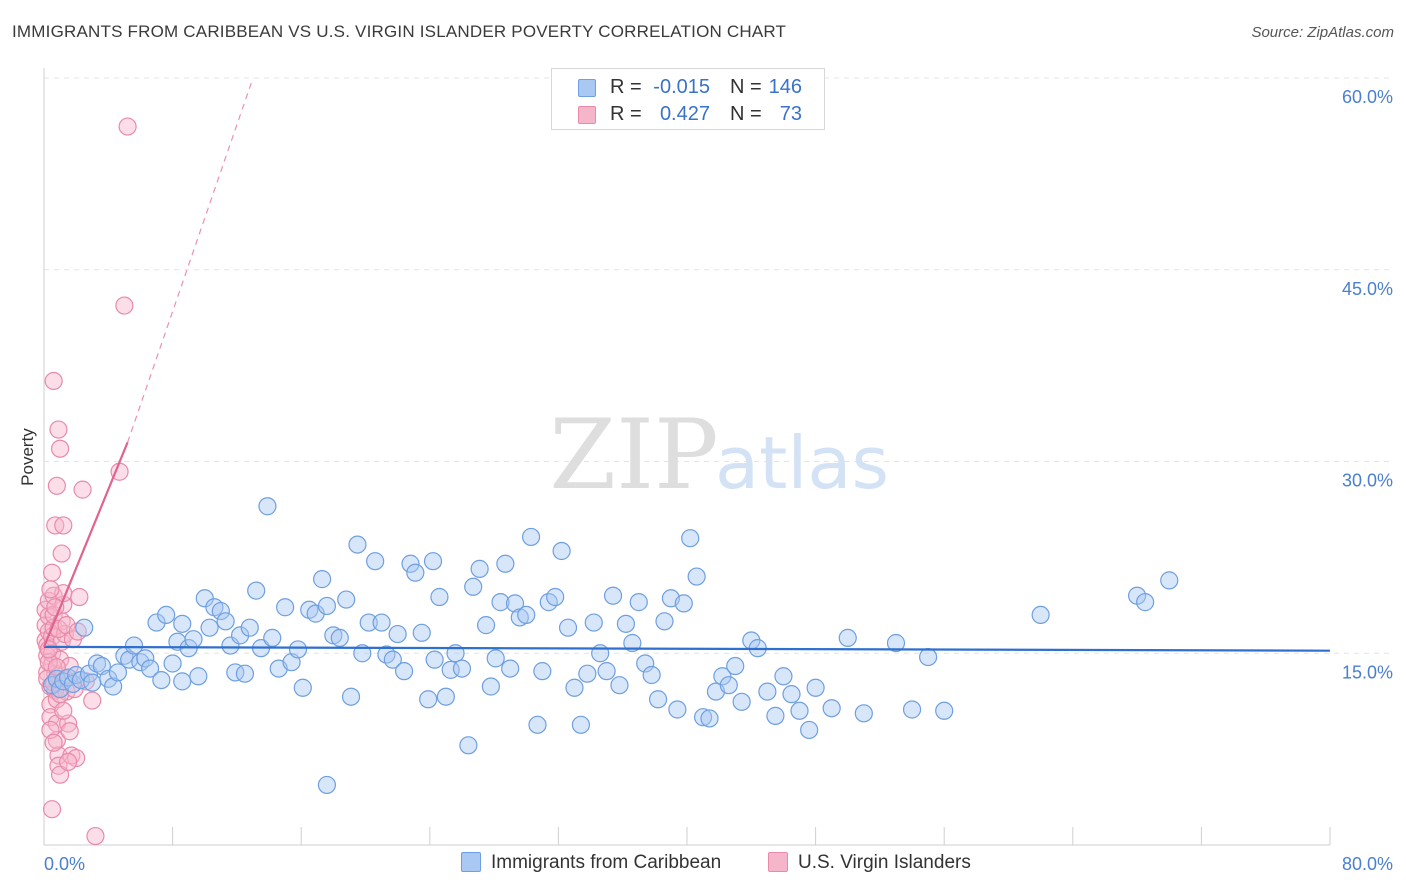  I want to click on legend-swatch-blue, so click(587, 88).